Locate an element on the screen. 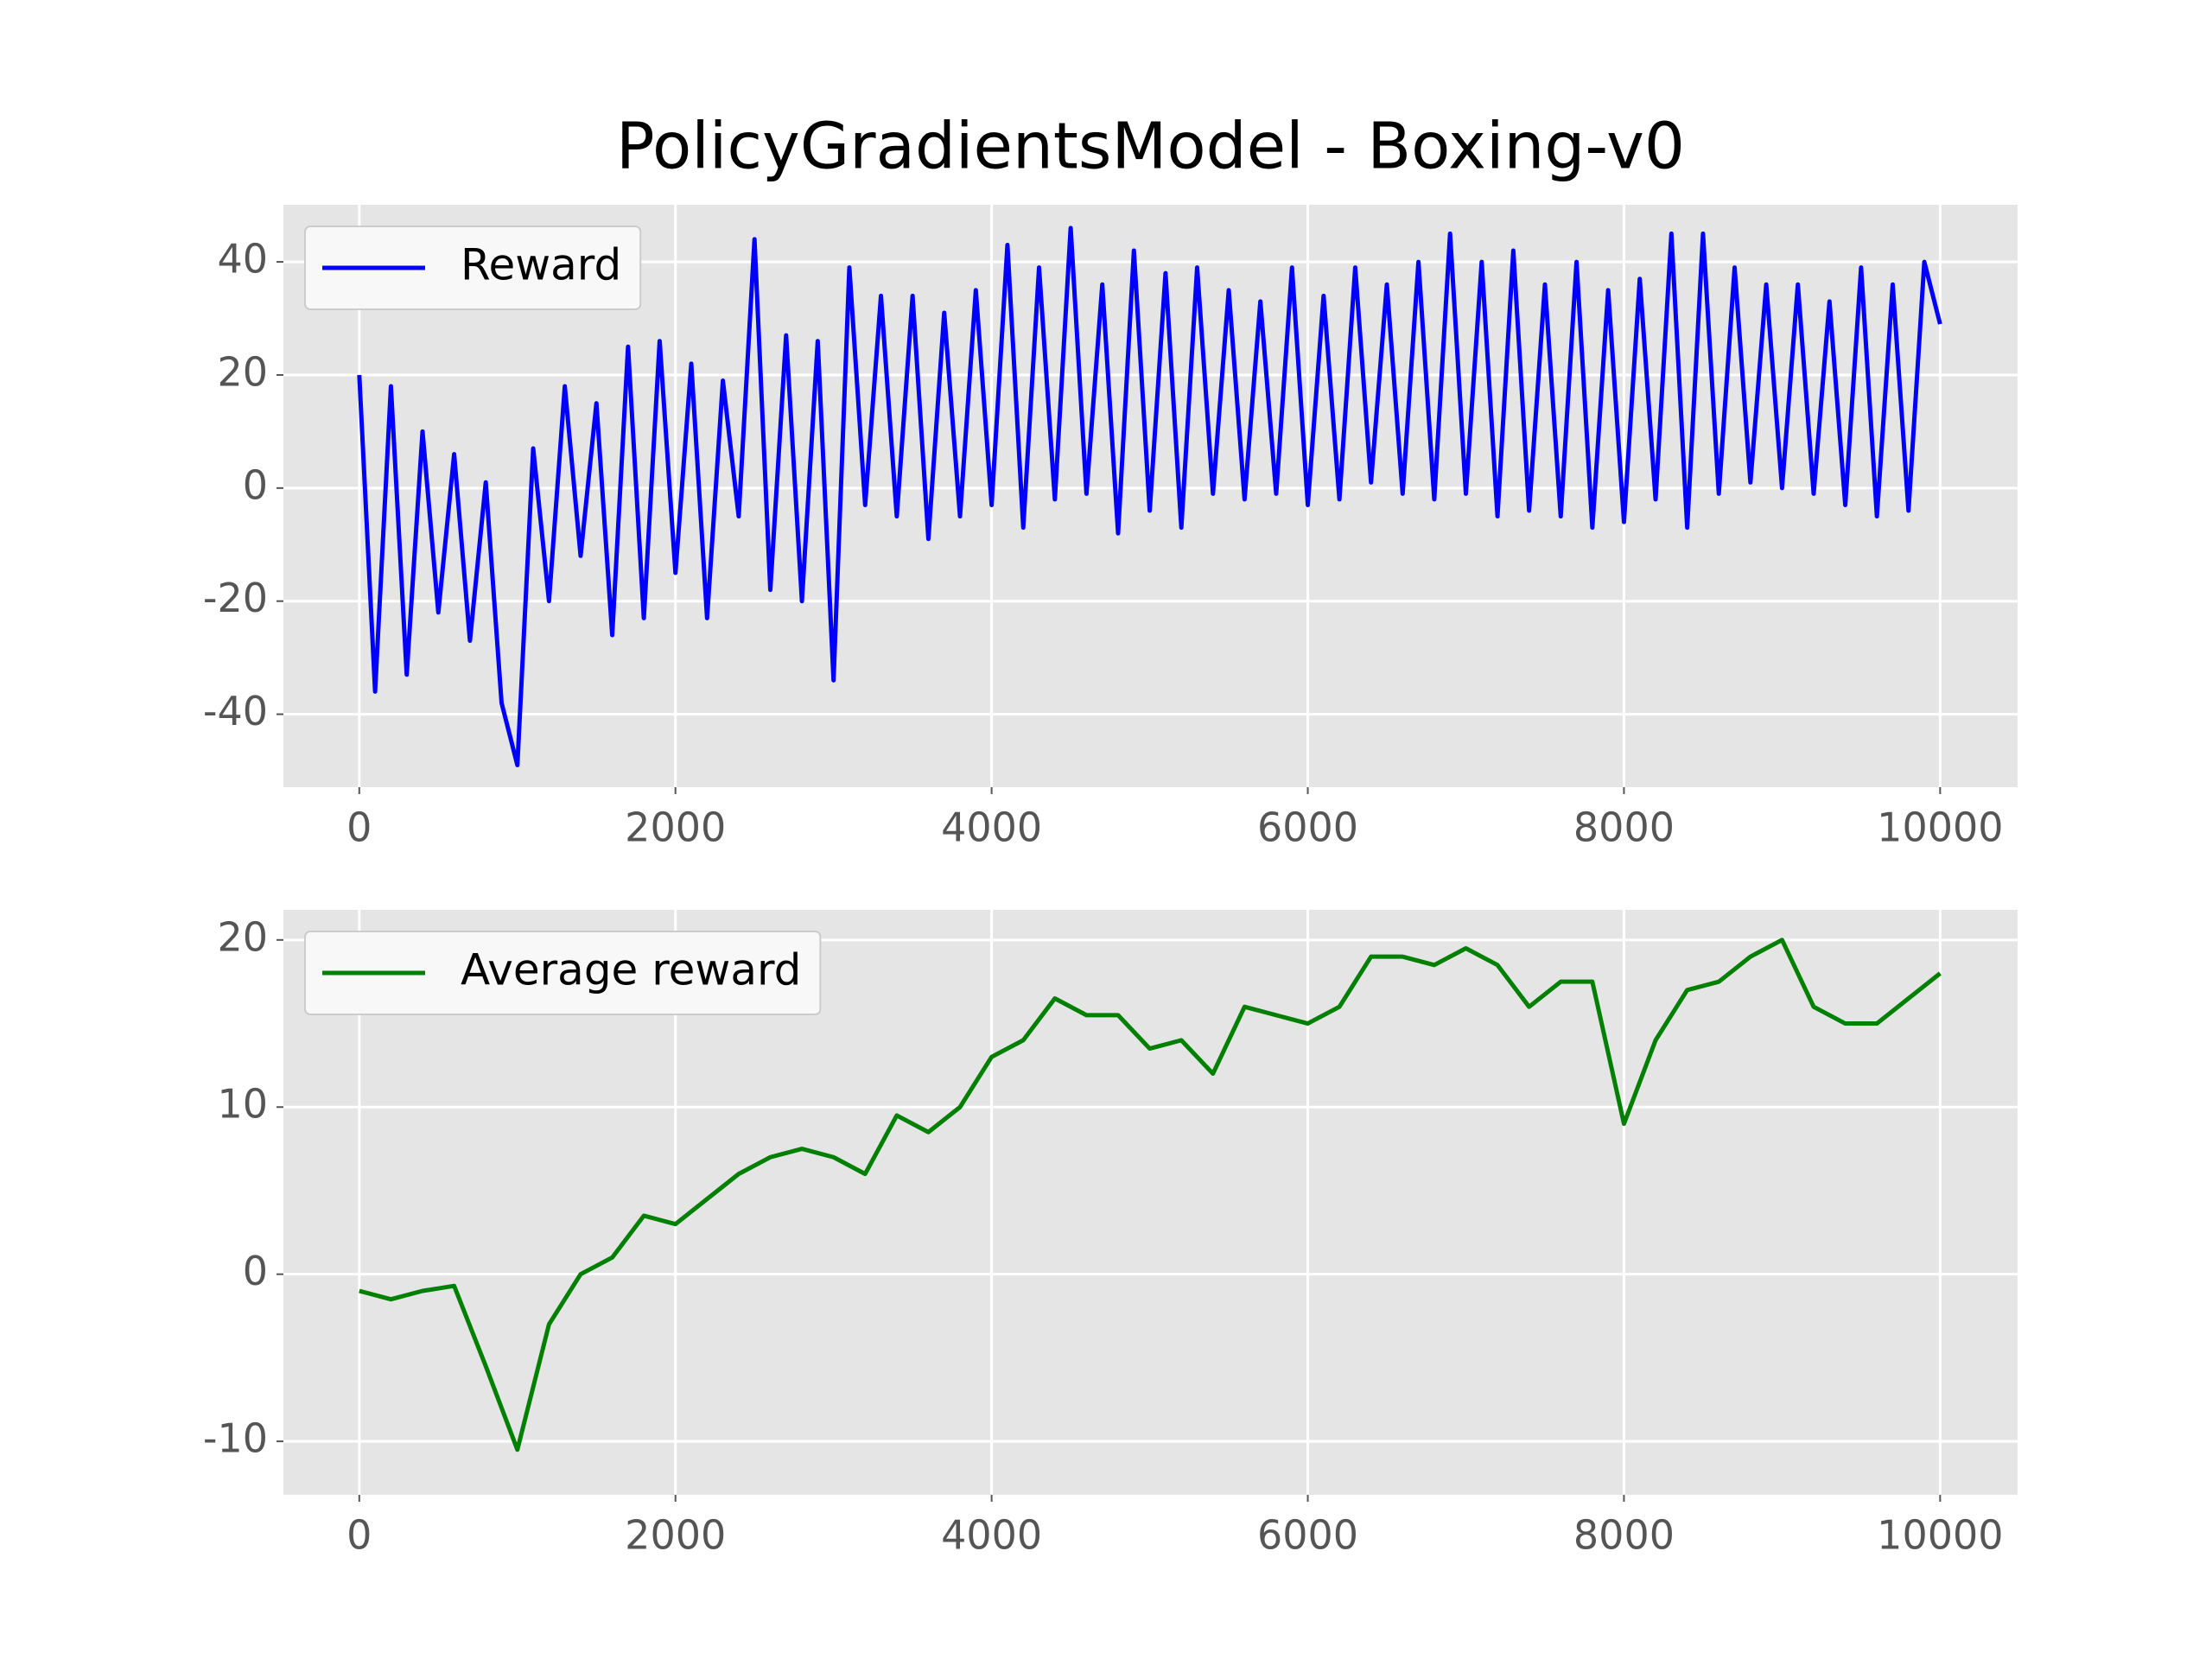  legend: Average reward is located at coordinates (563, 973).